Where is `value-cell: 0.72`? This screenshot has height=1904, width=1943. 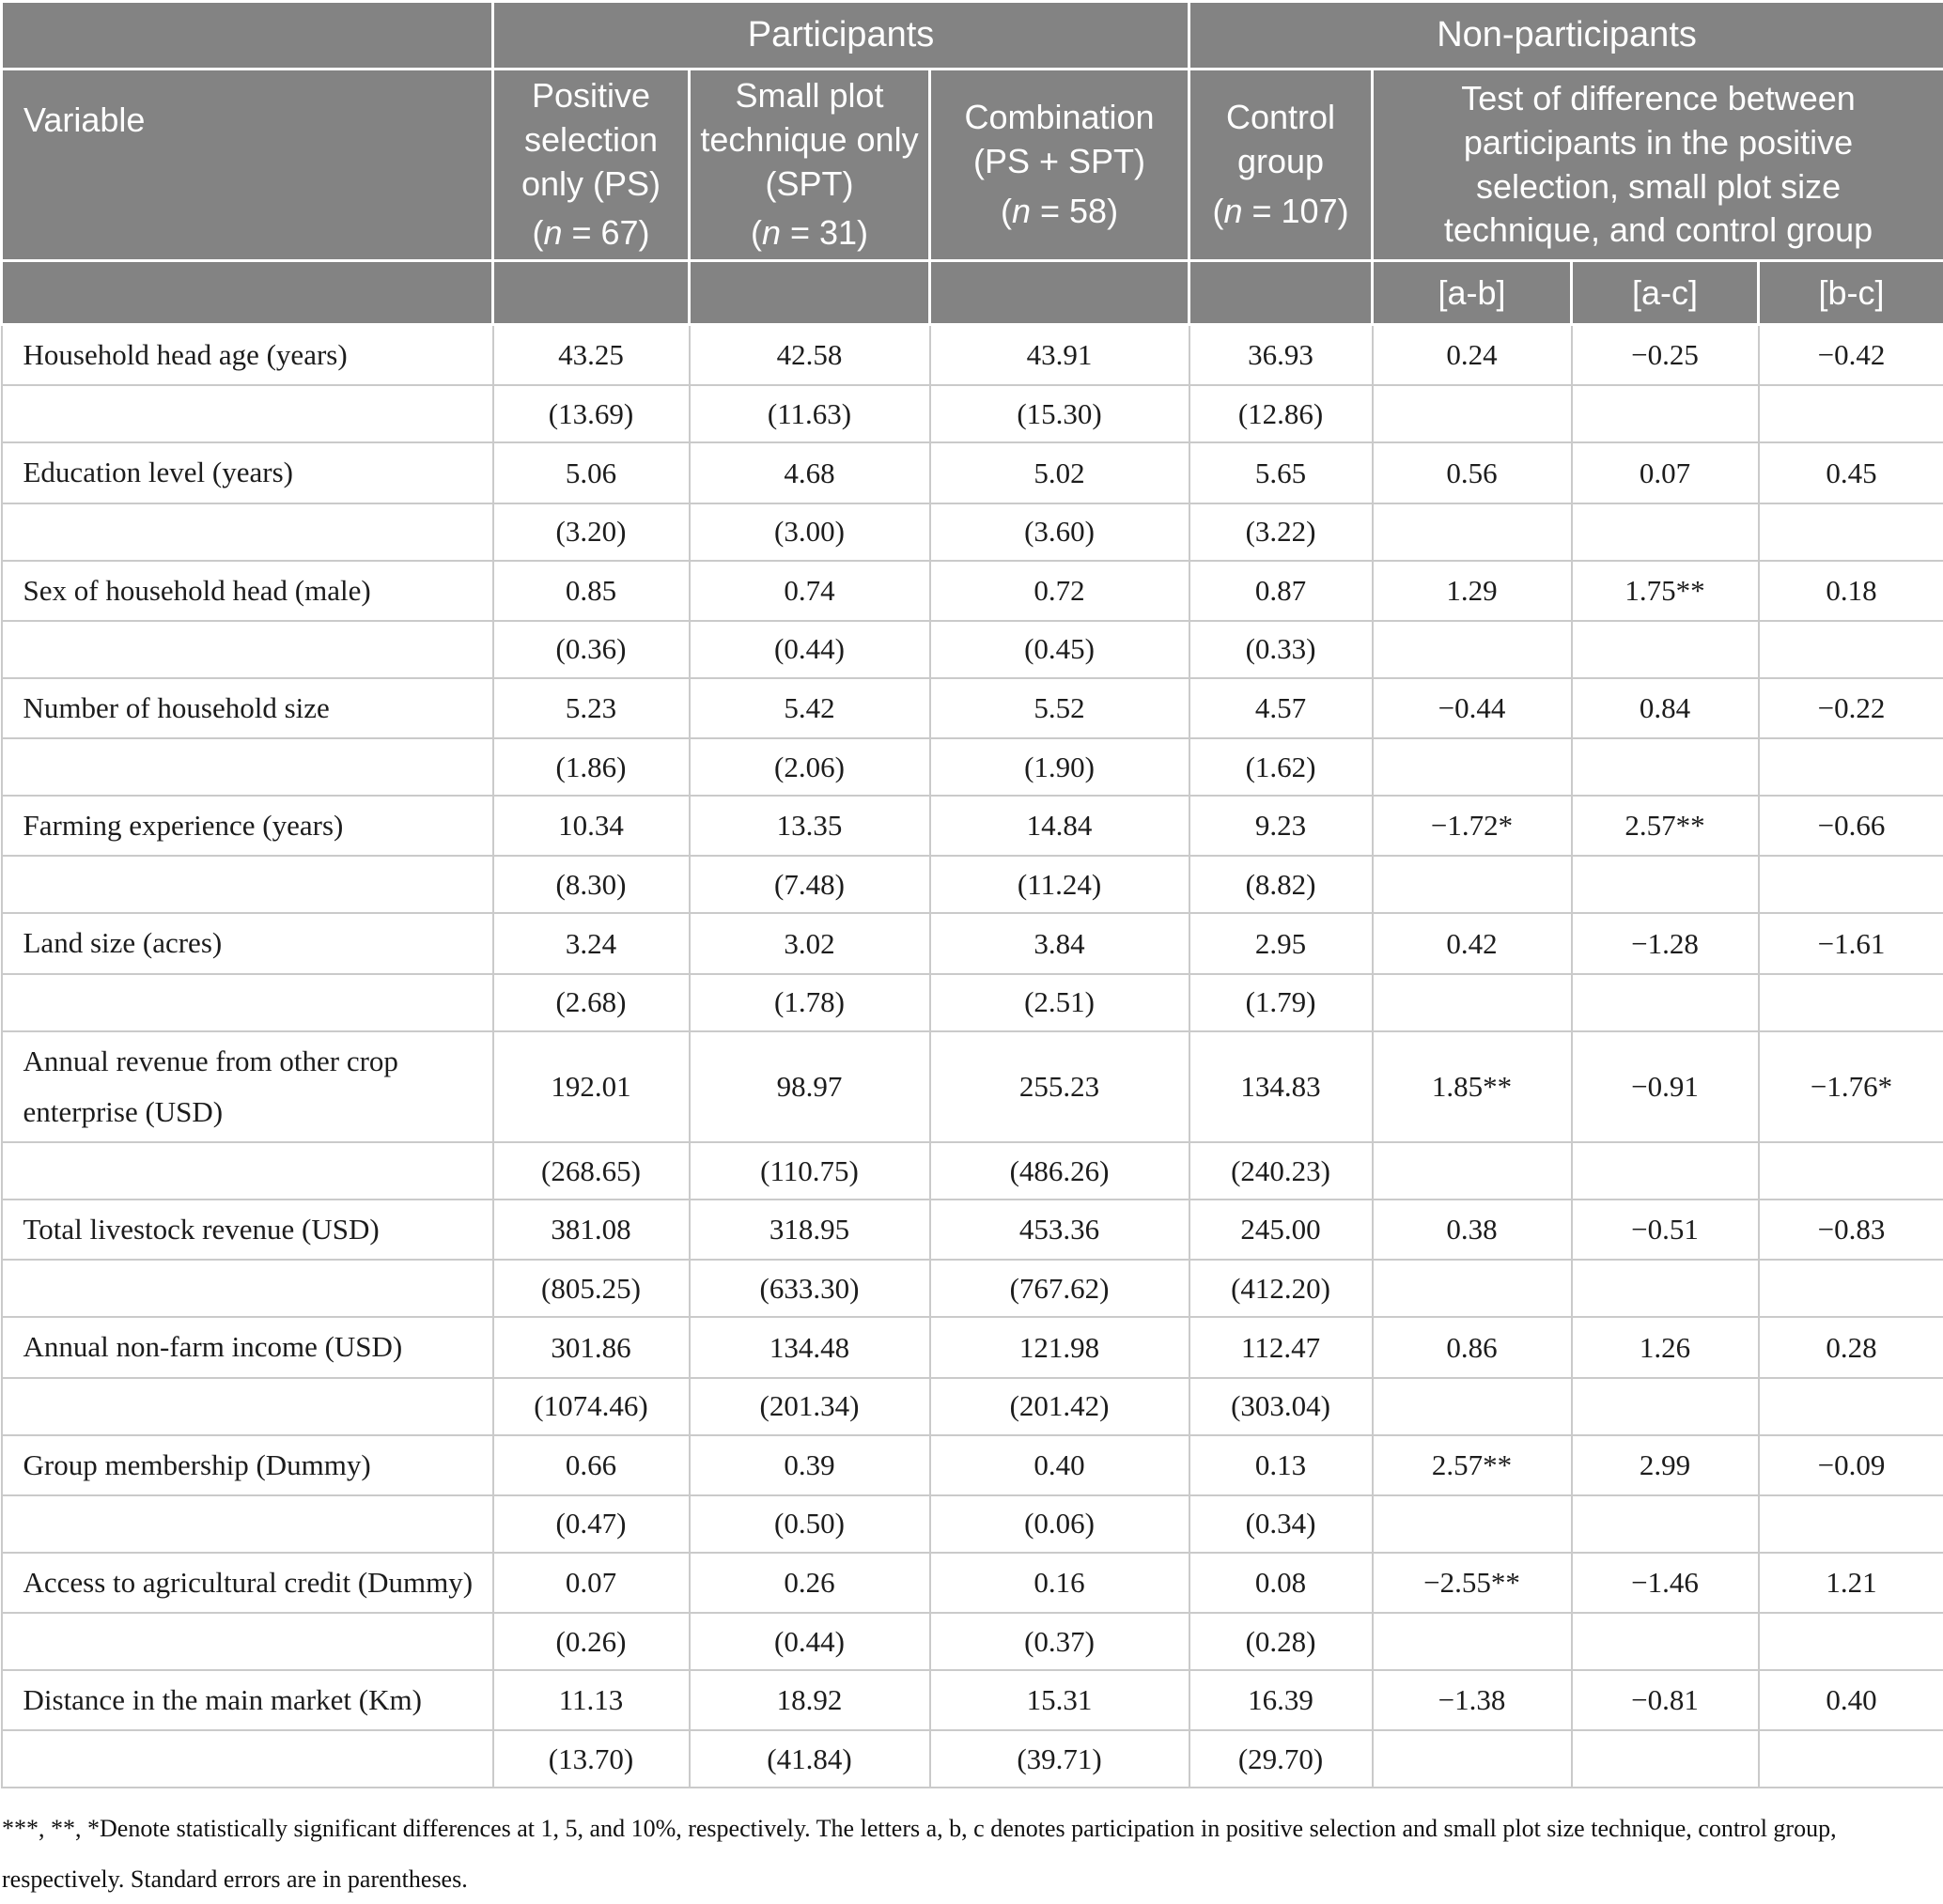 value-cell: 0.72 is located at coordinates (1059, 591).